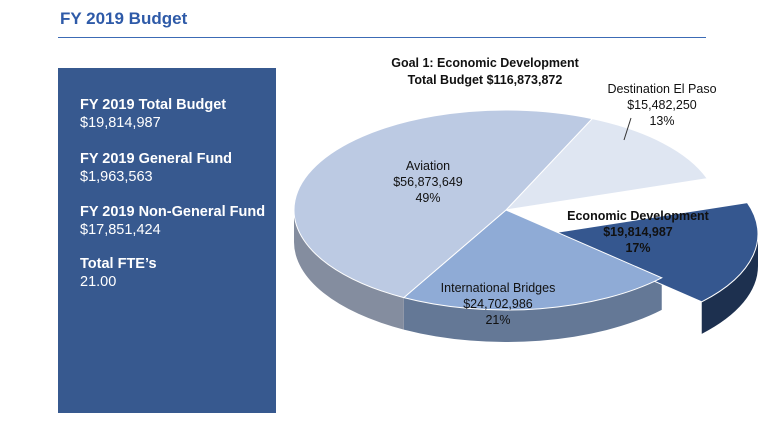 This screenshot has width=780, height=421. Describe the element at coordinates (532, 260) in the screenshot. I see `pie-slice-international-bridges` at that location.